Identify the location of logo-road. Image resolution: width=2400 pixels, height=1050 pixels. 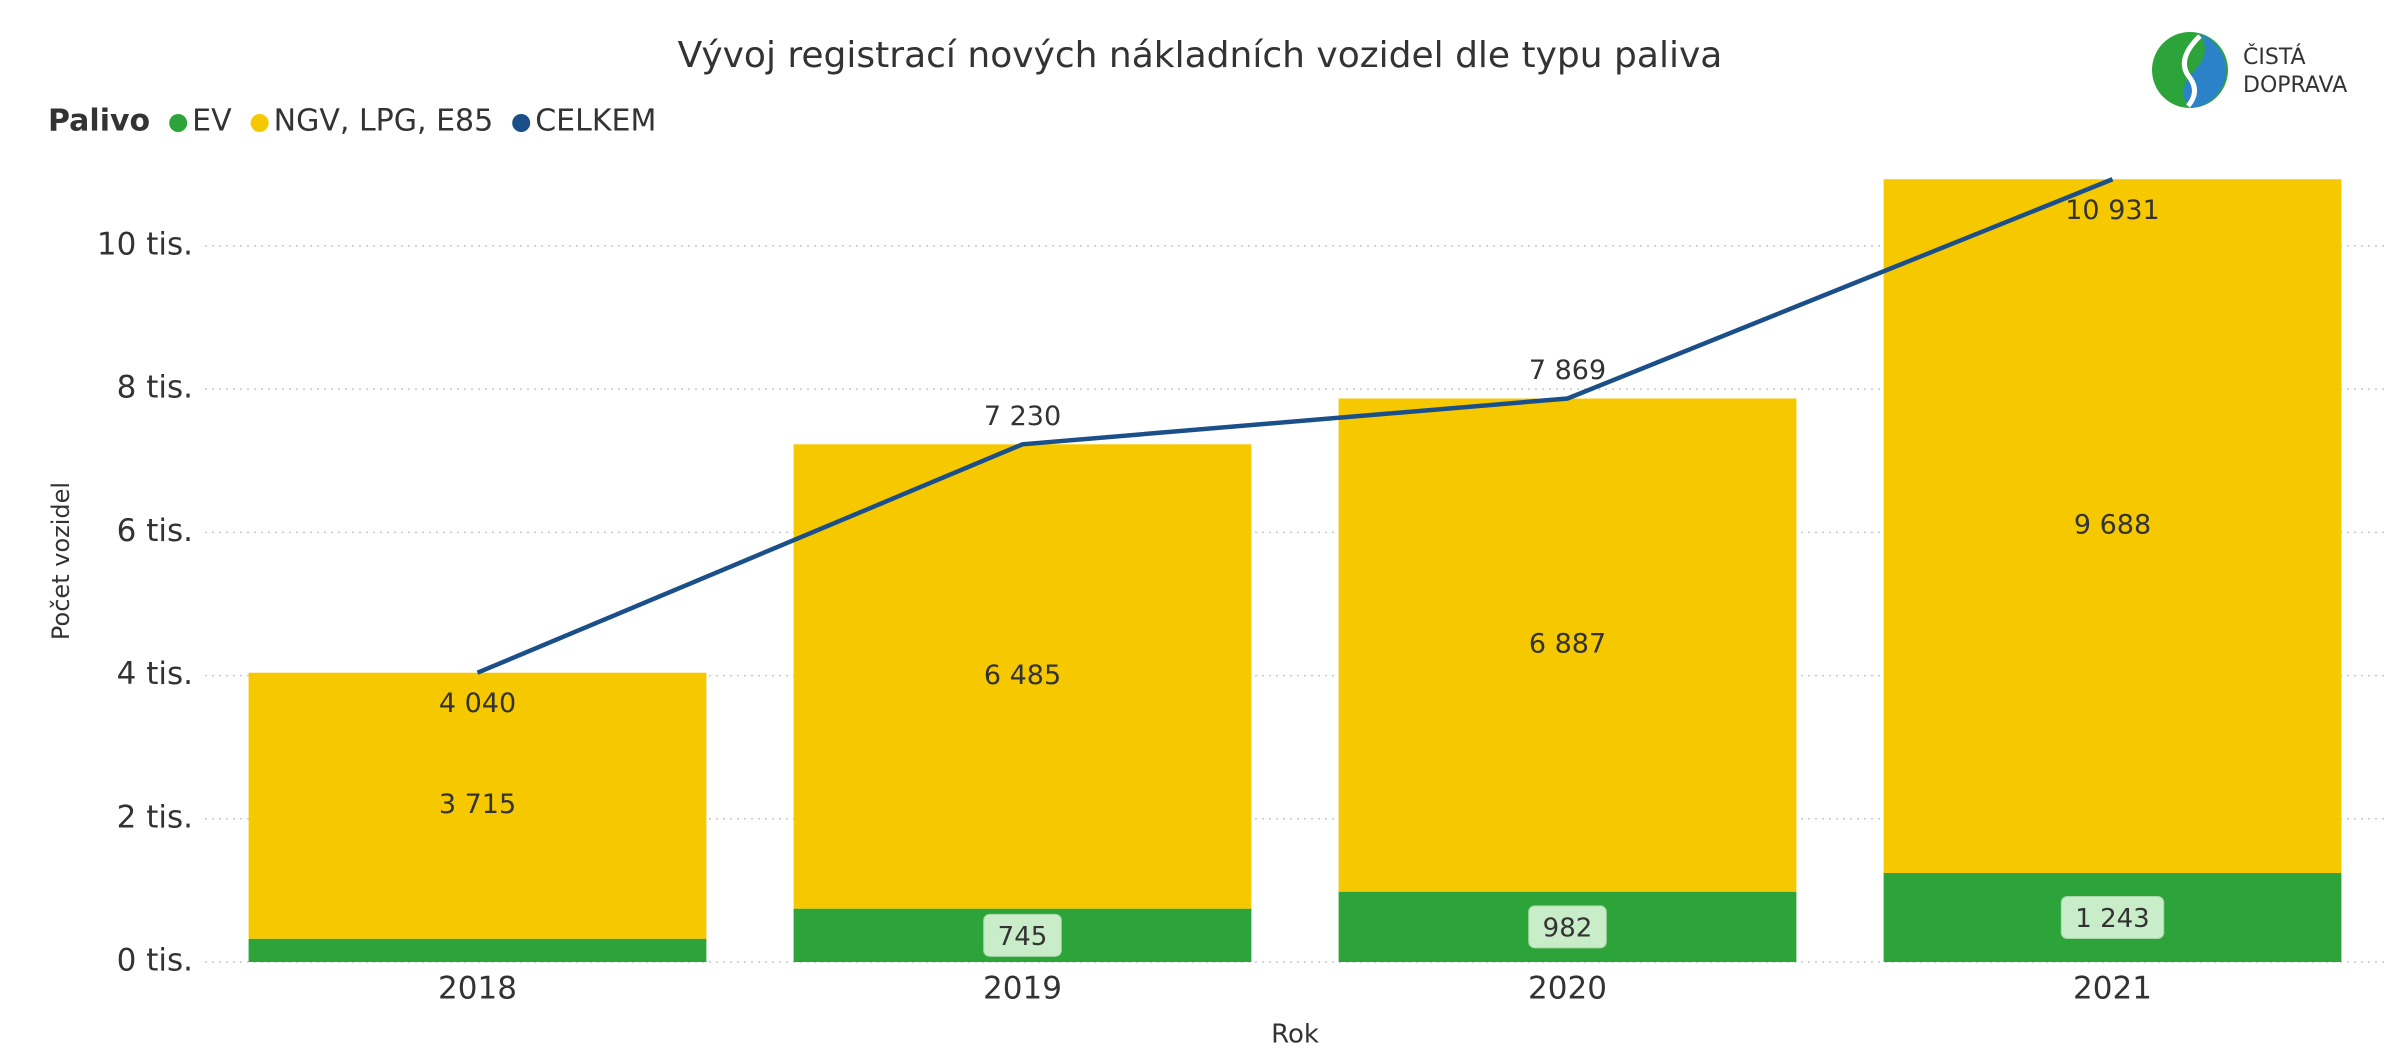
(2191, 71).